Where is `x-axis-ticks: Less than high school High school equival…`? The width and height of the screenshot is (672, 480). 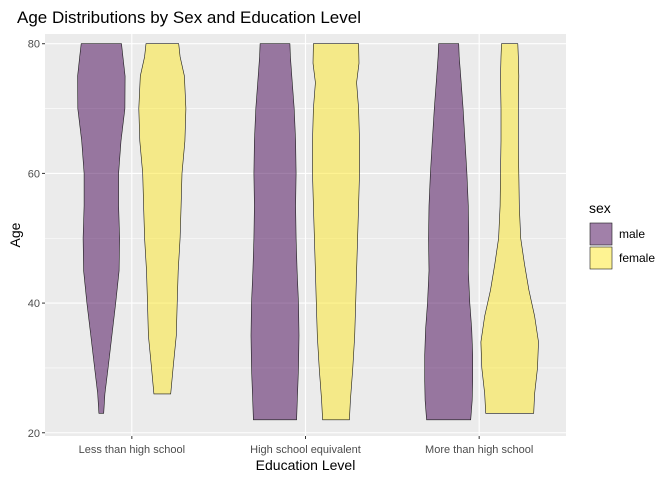 x-axis-ticks: Less than high school High school equival… is located at coordinates (306, 446).